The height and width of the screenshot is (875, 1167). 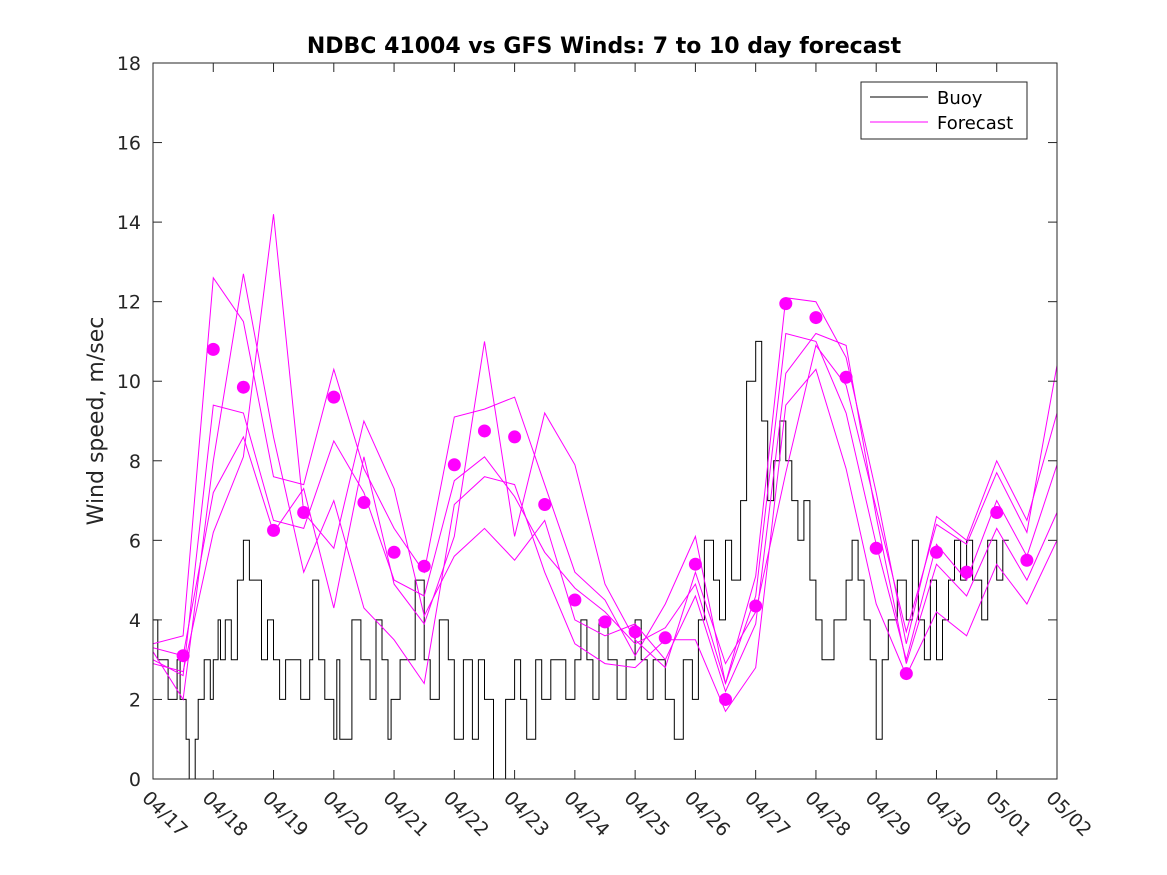 What do you see at coordinates (135, 462) in the screenshot?
I see `y-tick-label: 8` at bounding box center [135, 462].